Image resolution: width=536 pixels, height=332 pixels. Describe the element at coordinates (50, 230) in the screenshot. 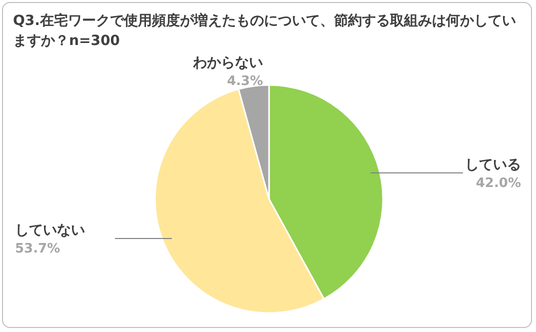

I see `slice-label: していない` at that location.